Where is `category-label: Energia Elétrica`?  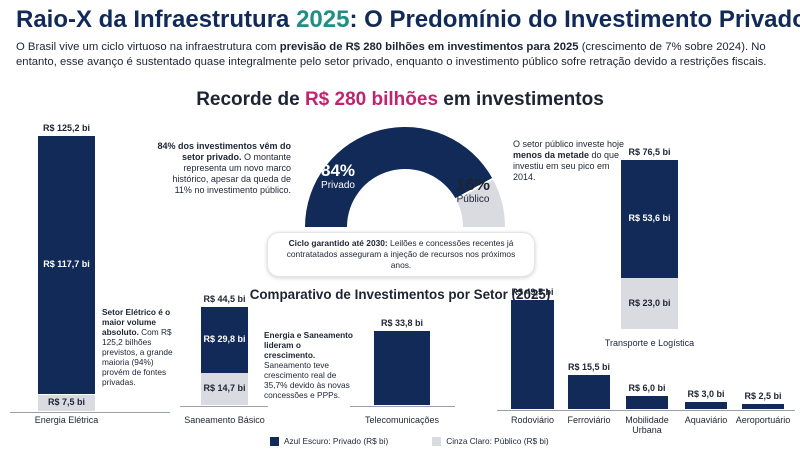 category-label: Energia Elétrica is located at coordinates (66, 420).